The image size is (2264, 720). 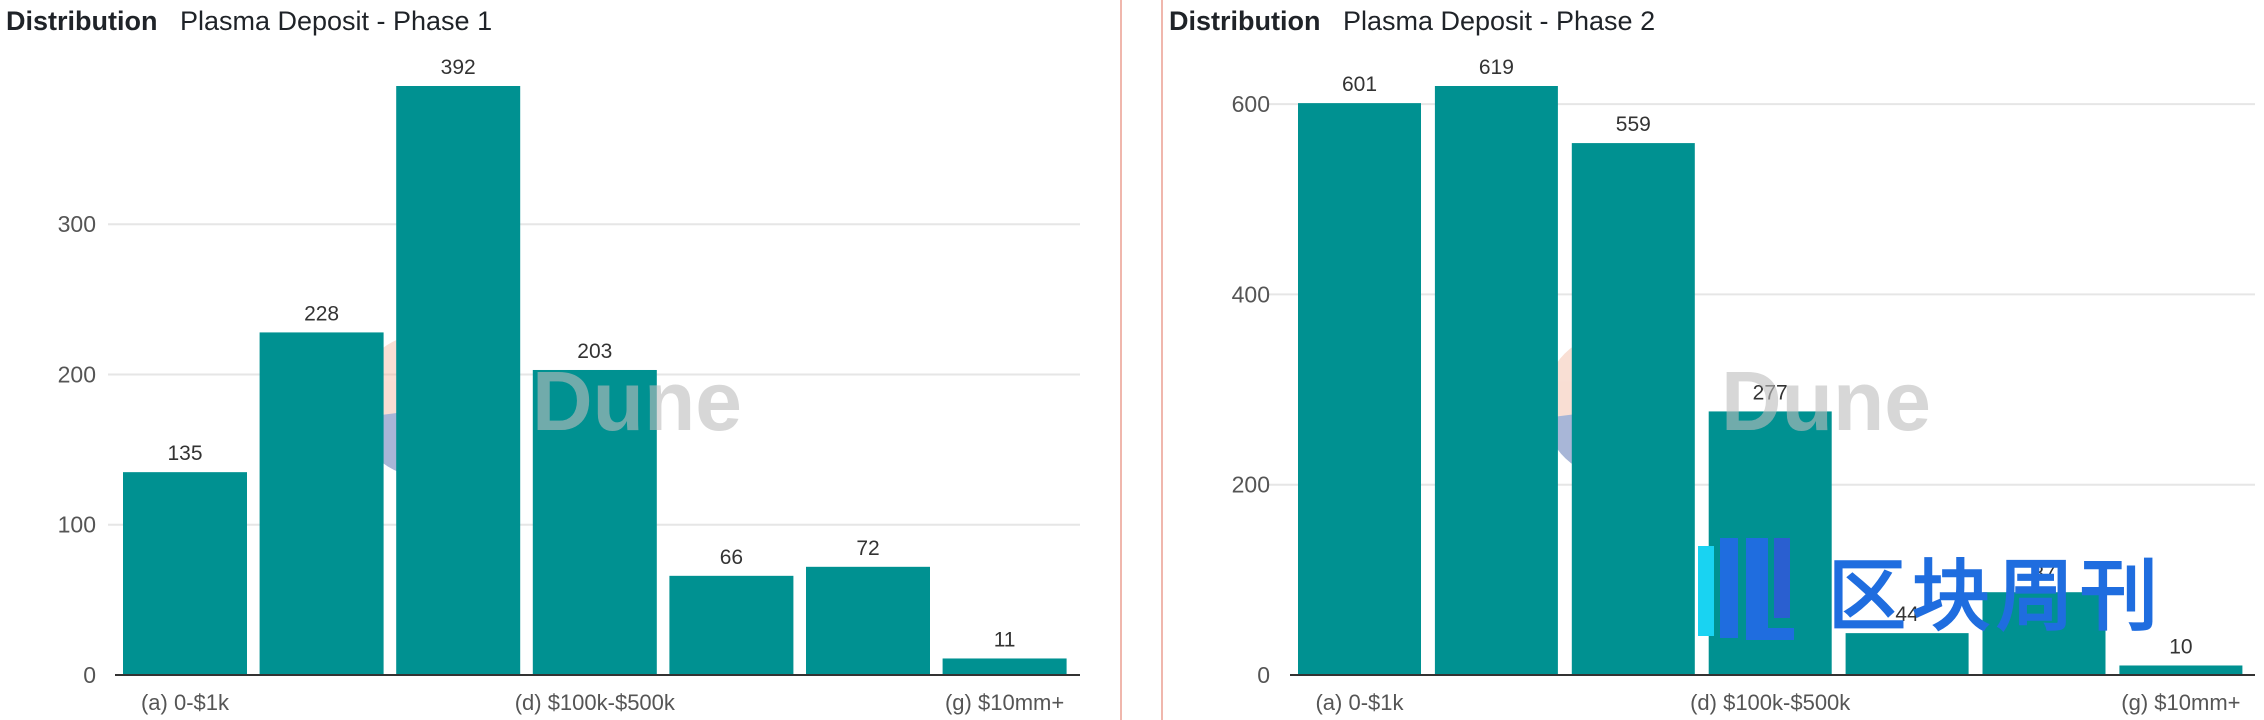 I want to click on bar-value-label: 66, so click(x=731, y=557).